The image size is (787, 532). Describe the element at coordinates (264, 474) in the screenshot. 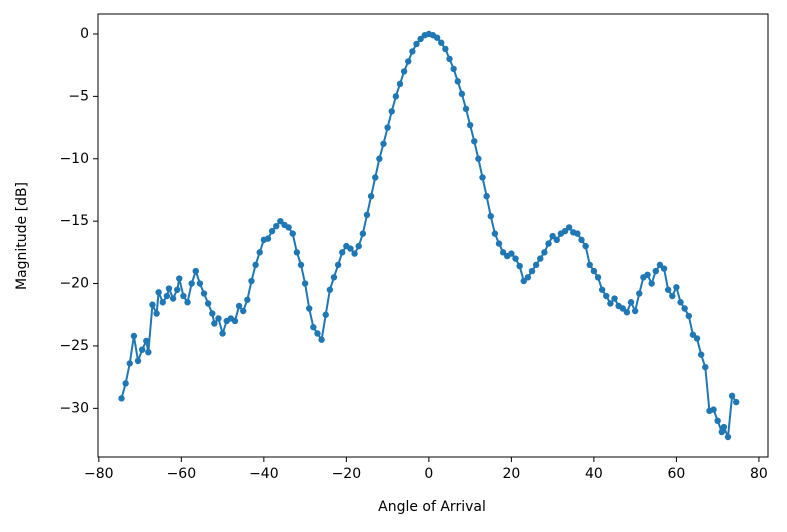

I see `x-tick-label: −40` at that location.